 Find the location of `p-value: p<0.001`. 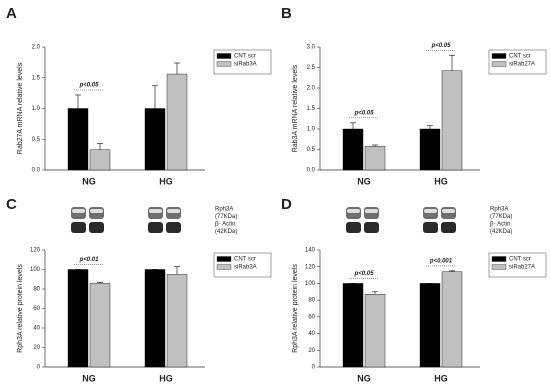

p-value: p<0.001 is located at coordinates (441, 261).